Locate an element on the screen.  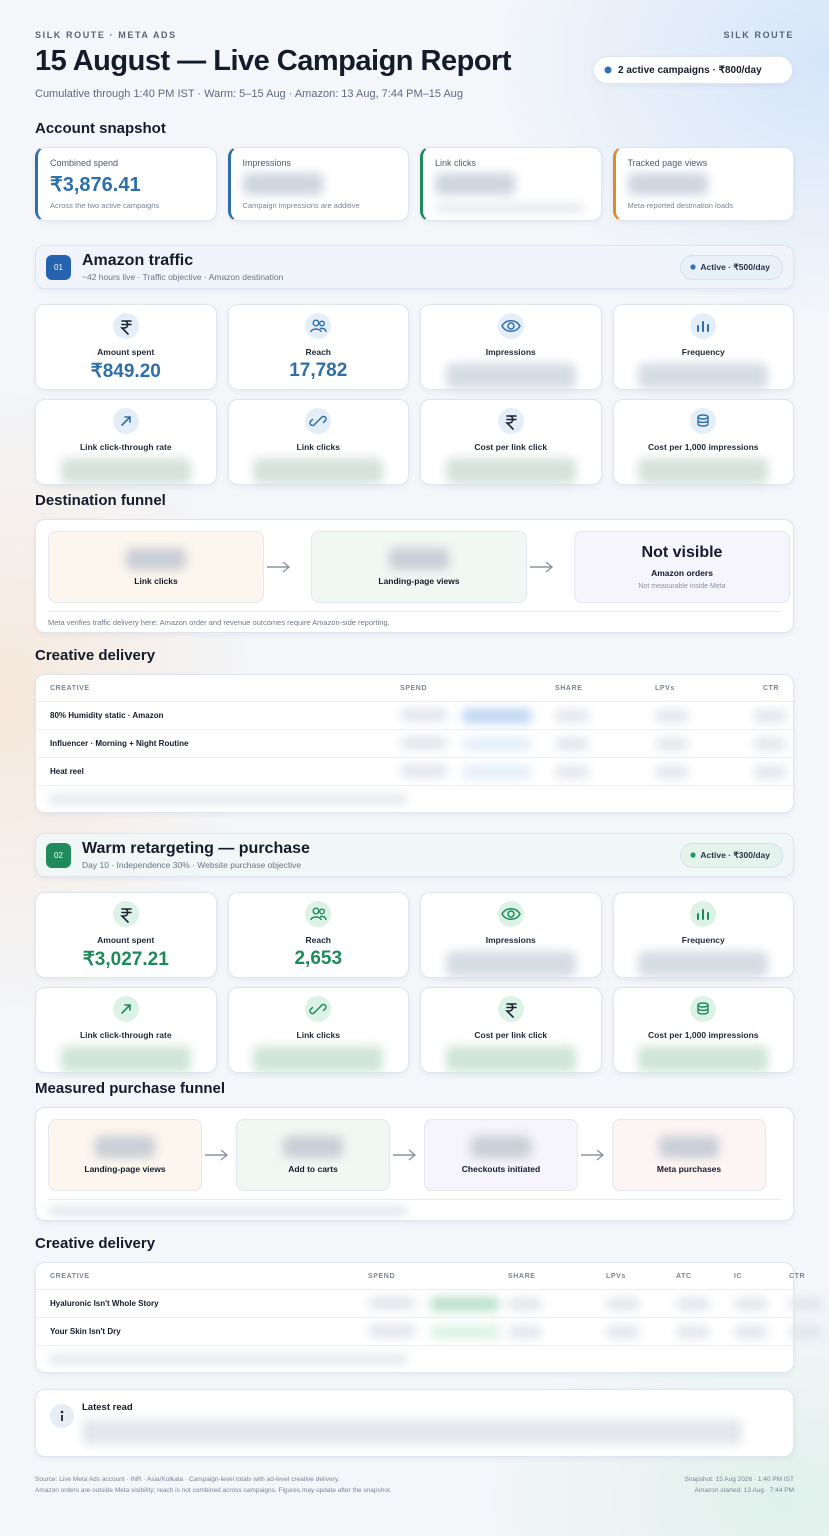
campaign-status: Active · ₹300/day is located at coordinates (731, 855).